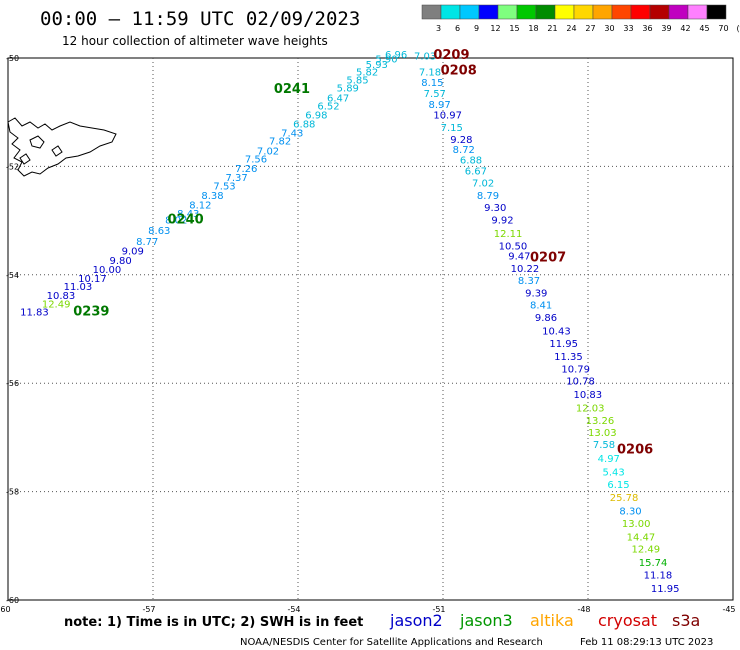 This screenshot has width=740, height=650. What do you see at coordinates (78, 287) in the screenshot?
I see `swh-value-label: 11.03` at bounding box center [78, 287].